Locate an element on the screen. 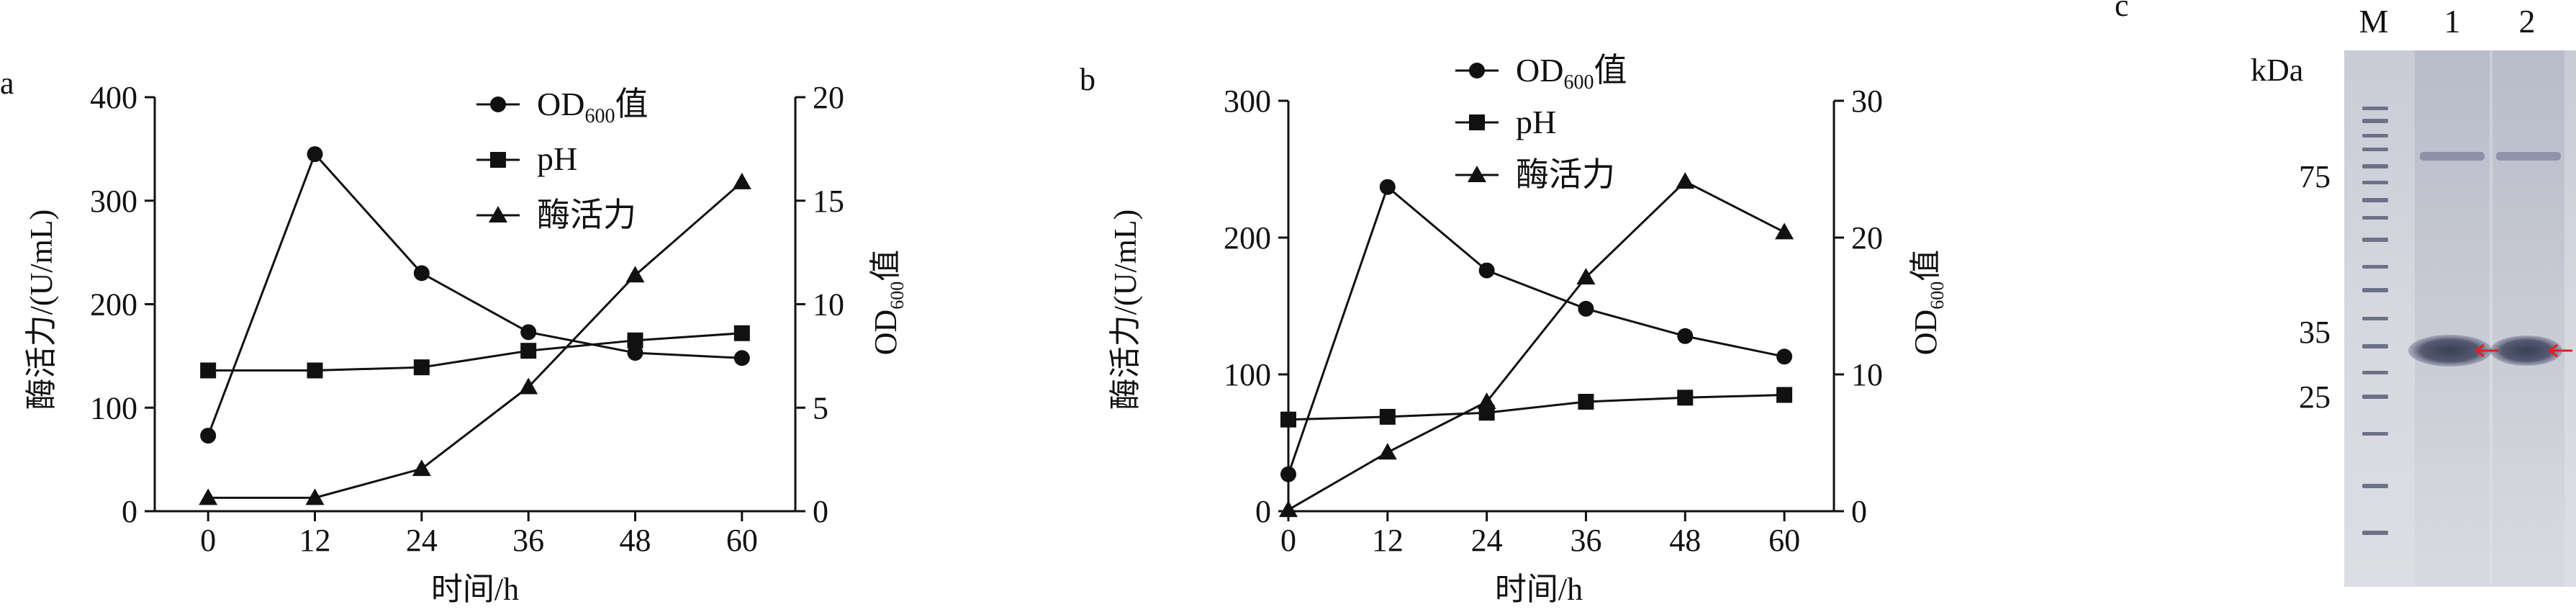  y-ticks-left-a: 0 100 200 300 400 is located at coordinates (122, 304).